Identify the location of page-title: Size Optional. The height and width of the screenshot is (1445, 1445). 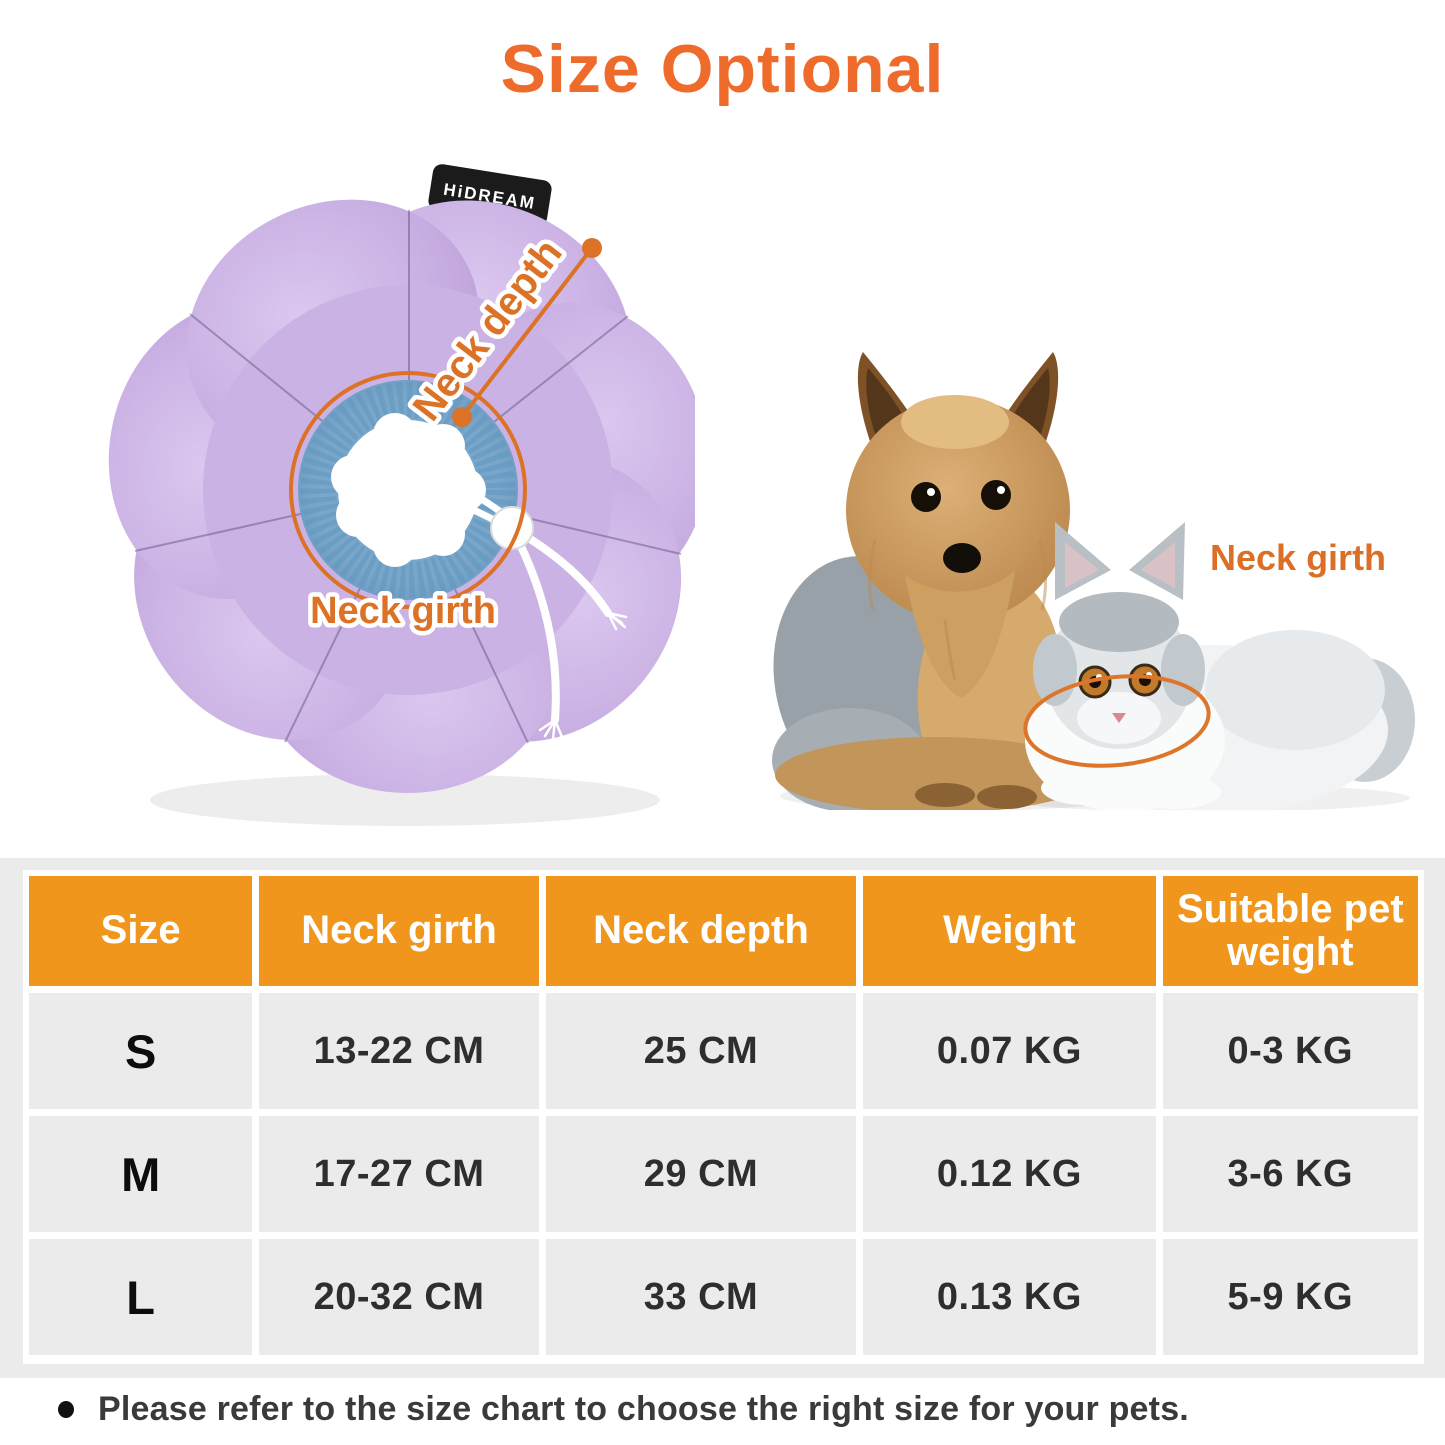
(722, 69).